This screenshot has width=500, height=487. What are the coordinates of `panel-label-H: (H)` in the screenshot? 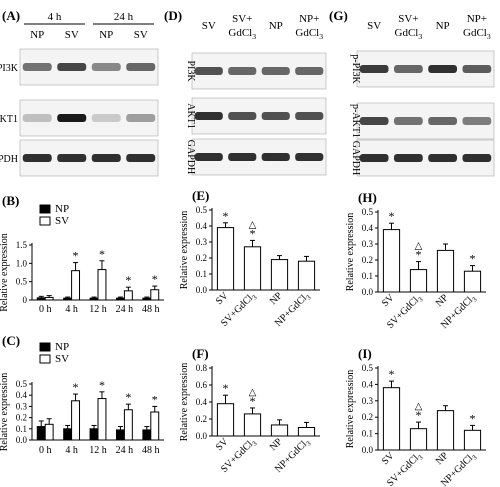 It's located at (367, 197).